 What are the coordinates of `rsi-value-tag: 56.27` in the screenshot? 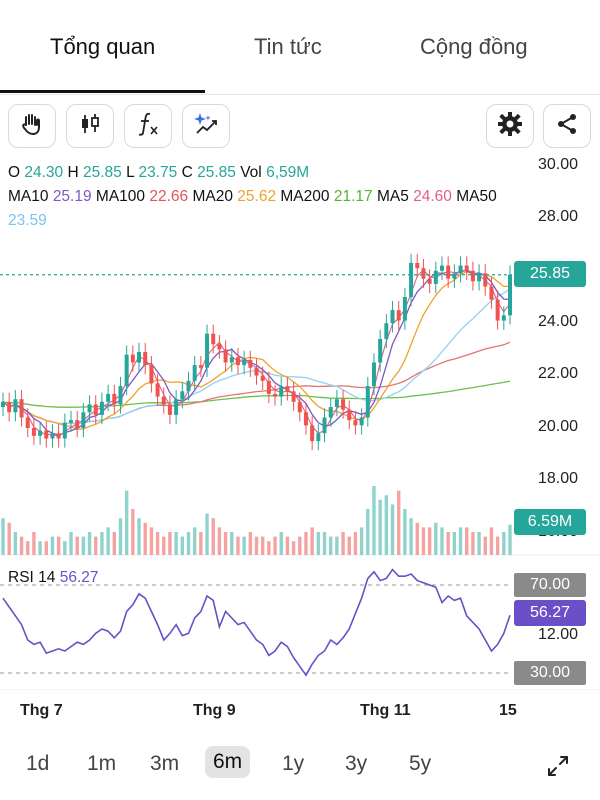 It's located at (550, 613).